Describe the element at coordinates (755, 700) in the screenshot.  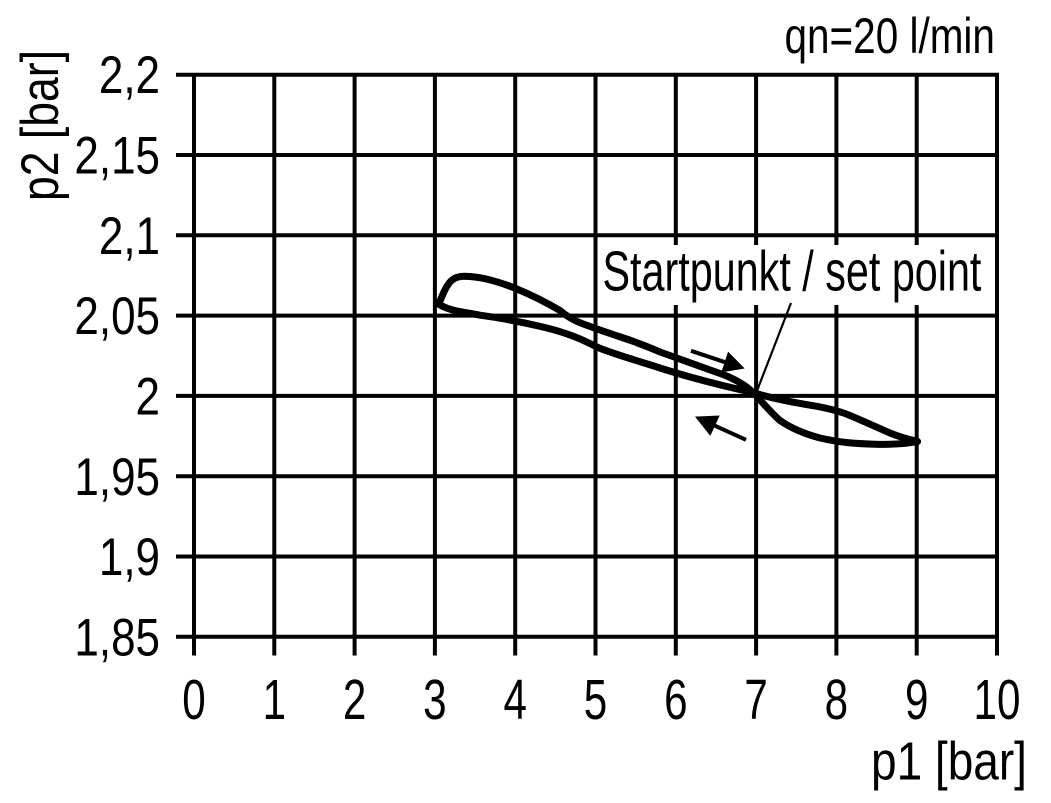
I see `svg-text: 7` at that location.